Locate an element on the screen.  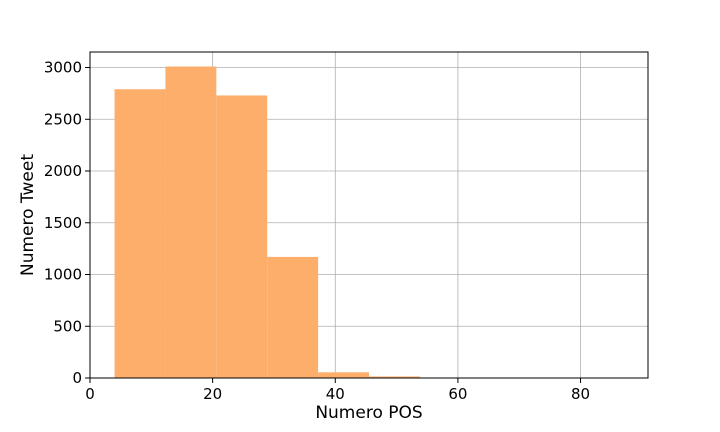
y-tick-label: 2000 is located at coordinates (63, 171).